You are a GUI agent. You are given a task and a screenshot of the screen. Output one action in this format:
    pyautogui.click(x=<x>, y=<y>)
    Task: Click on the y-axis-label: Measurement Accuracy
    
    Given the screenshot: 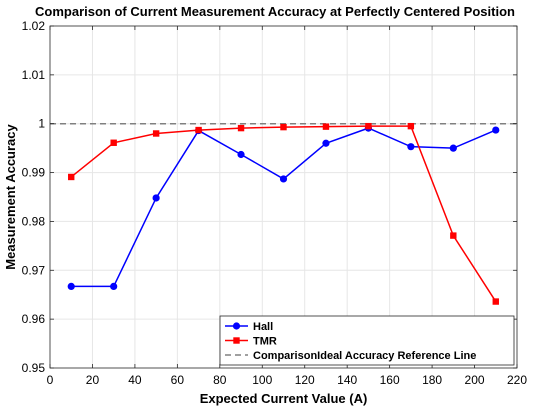 What is the action you would take?
    pyautogui.click(x=10, y=196)
    